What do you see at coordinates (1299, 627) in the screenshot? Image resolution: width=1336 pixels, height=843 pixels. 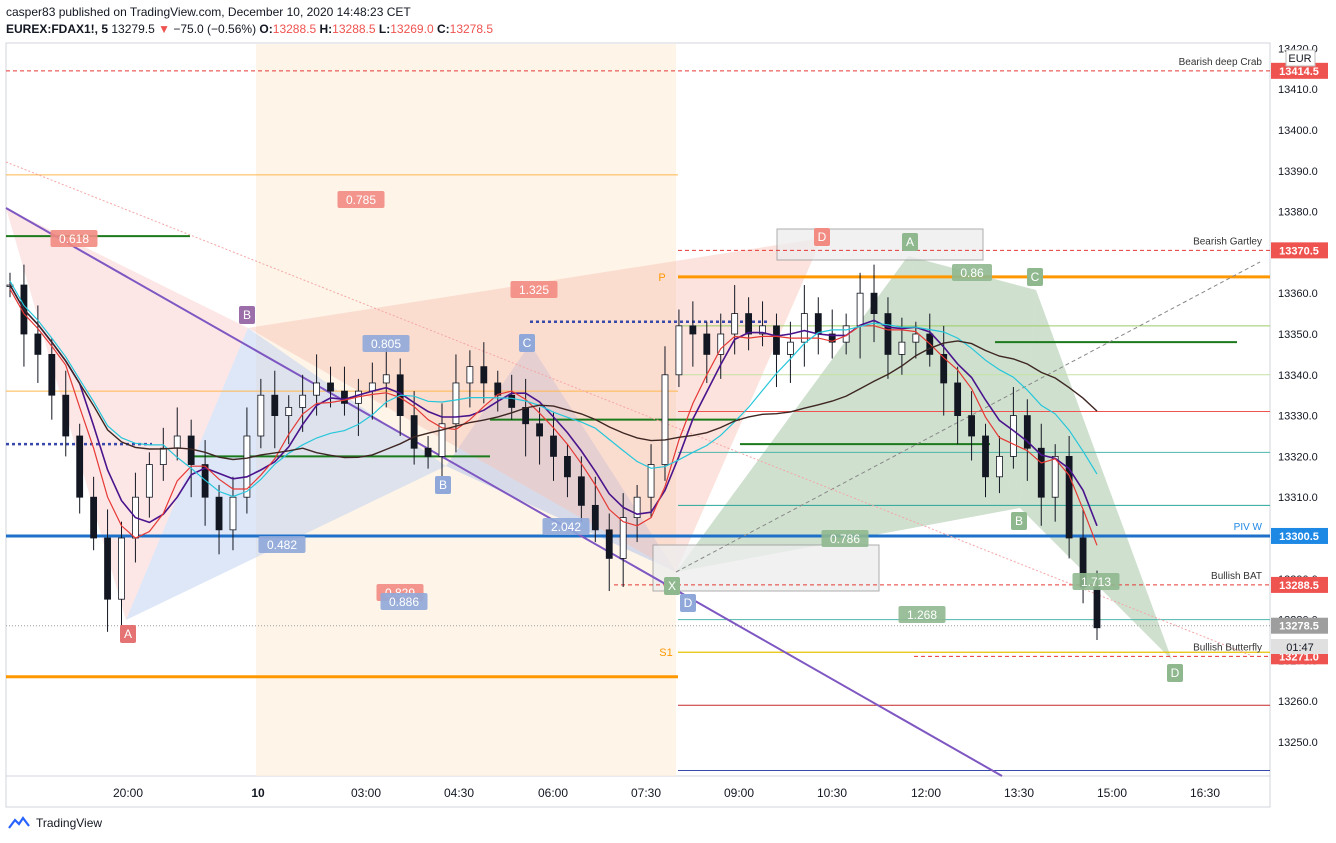 I see `price-badge-label: 13278.5` at bounding box center [1299, 627].